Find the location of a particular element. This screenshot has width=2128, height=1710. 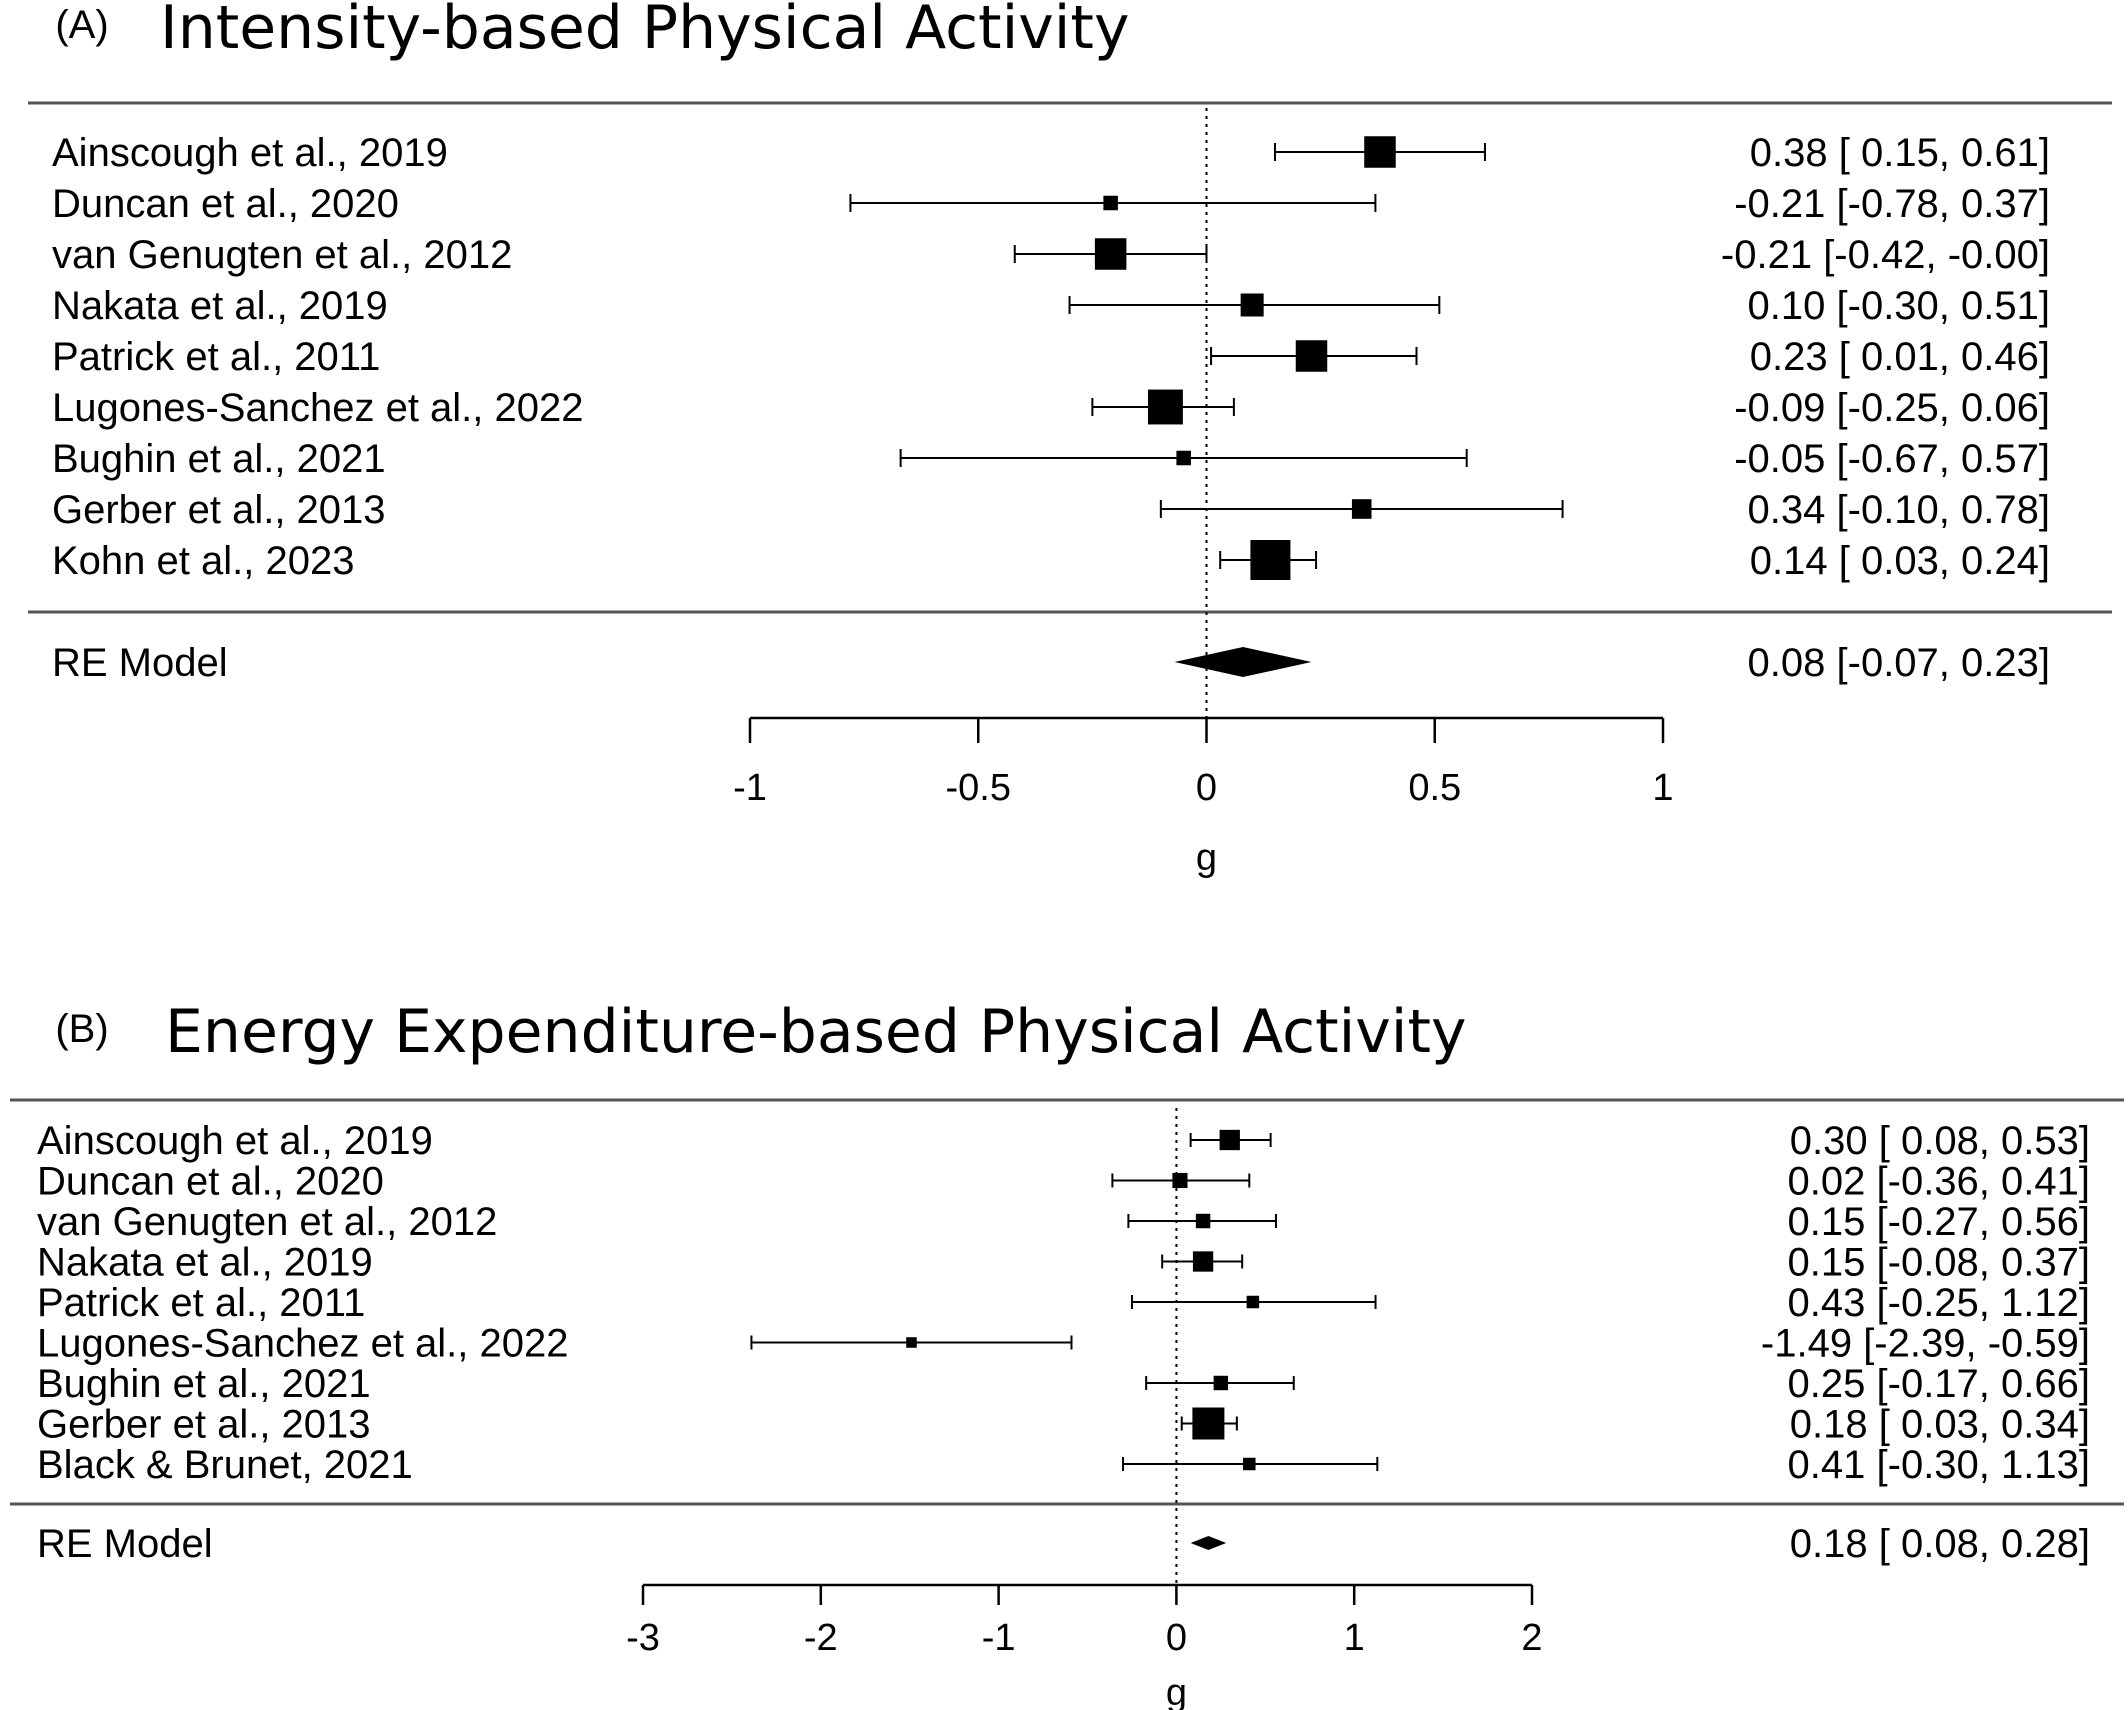

panel-b-x-tick-label: 2 is located at coordinates (1531, 1638).